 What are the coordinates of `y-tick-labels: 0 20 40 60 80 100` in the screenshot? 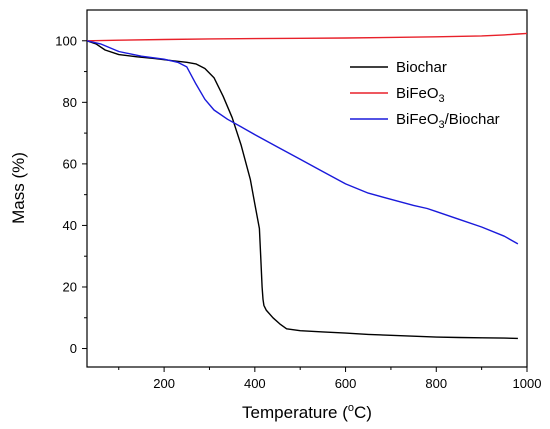 It's located at (66, 194).